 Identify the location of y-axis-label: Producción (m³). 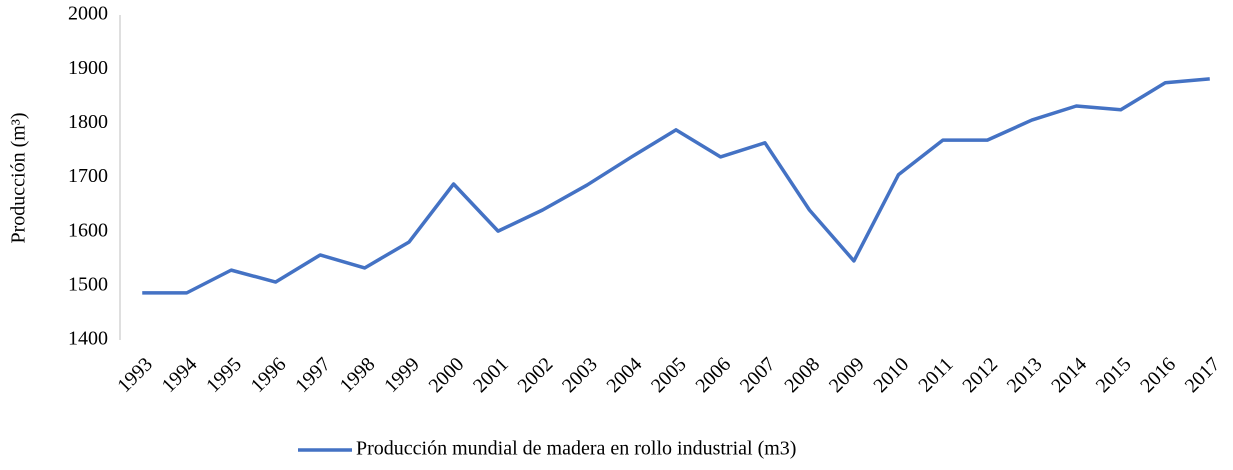
(19, 178).